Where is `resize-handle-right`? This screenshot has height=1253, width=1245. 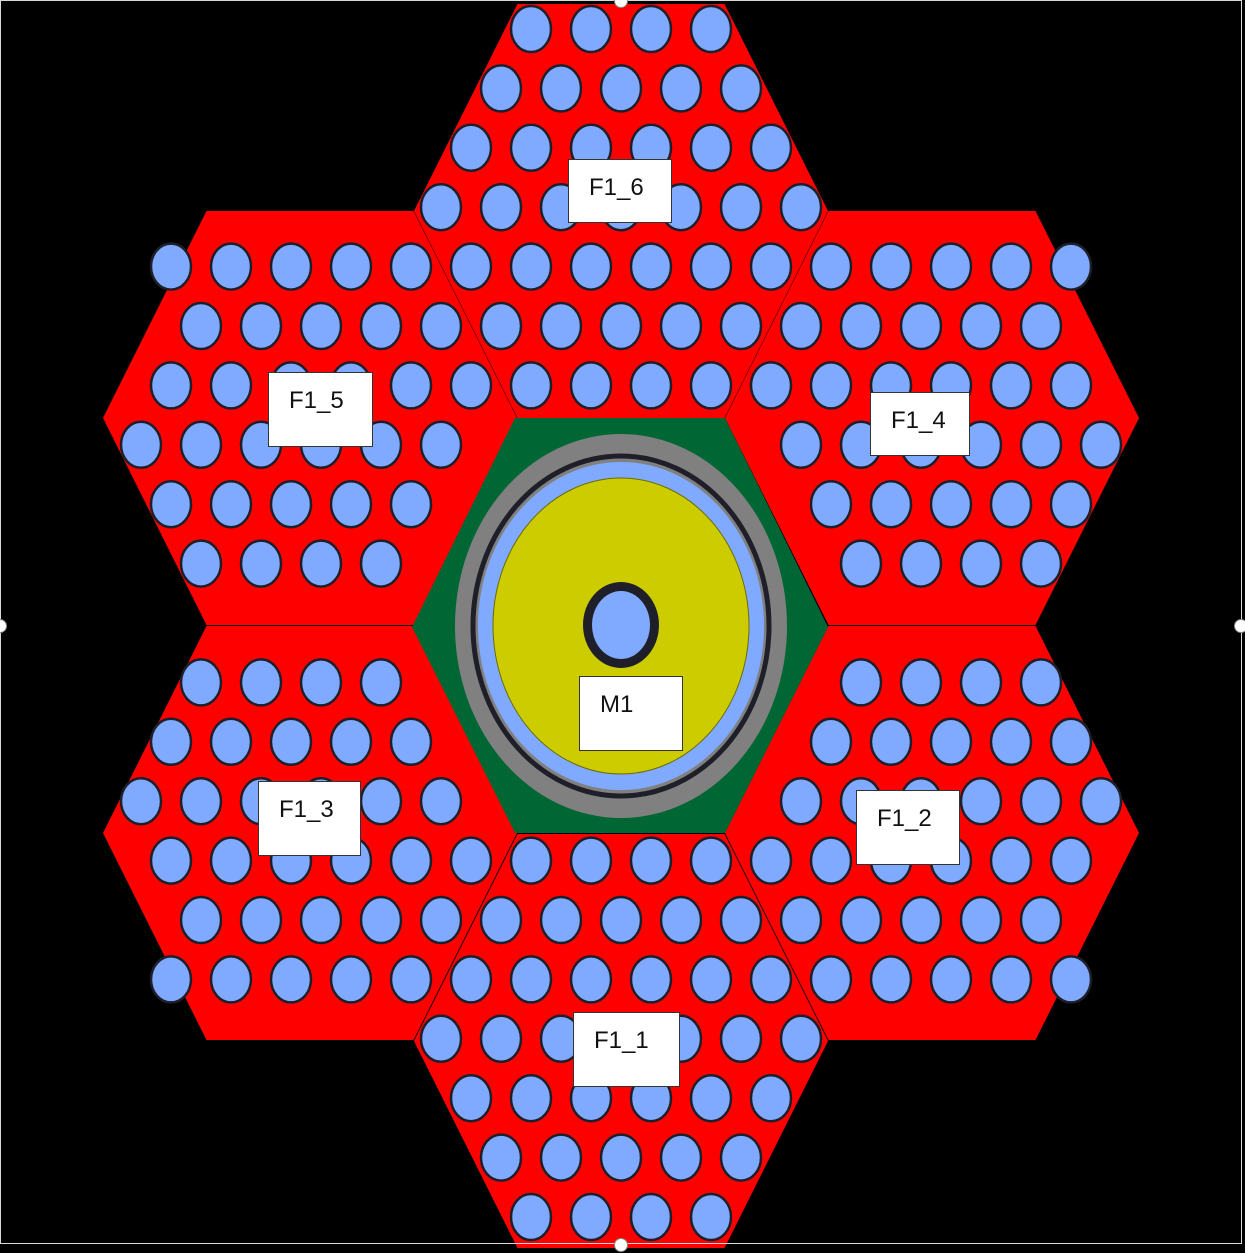 resize-handle-right is located at coordinates (1239, 626).